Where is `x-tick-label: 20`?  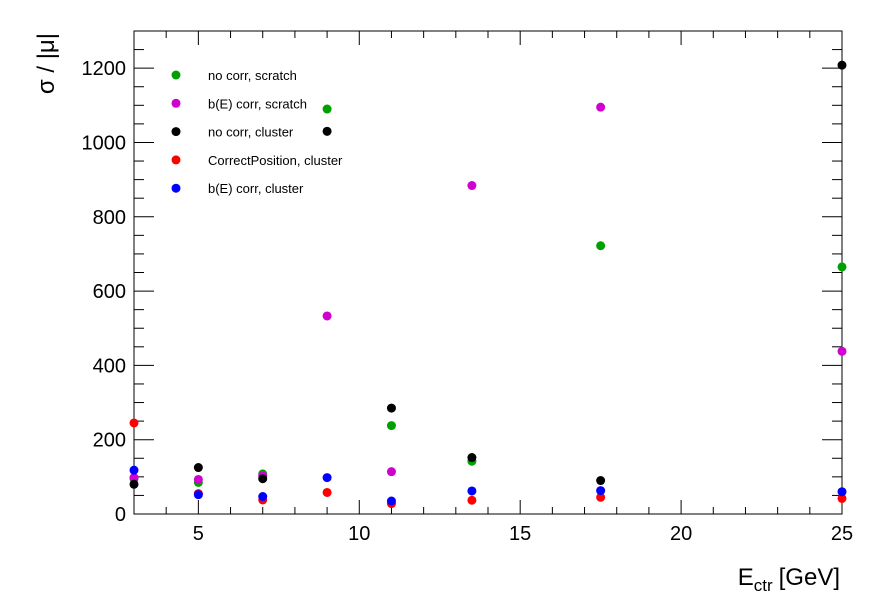
x-tick-label: 20 is located at coordinates (681, 534).